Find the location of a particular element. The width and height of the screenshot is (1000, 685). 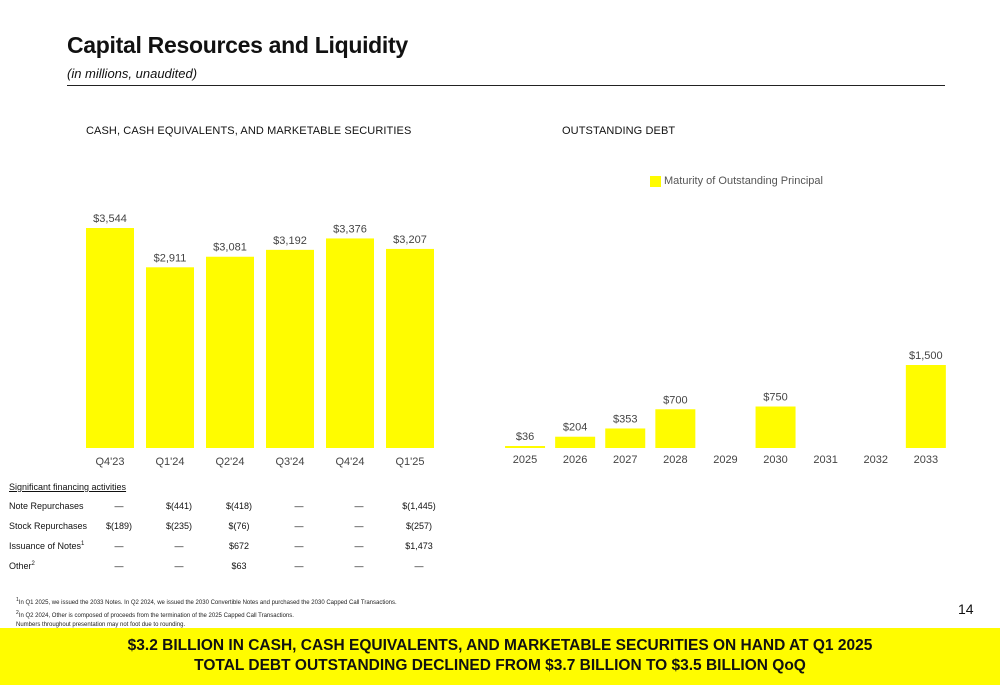

bar-2027 is located at coordinates (625, 438).